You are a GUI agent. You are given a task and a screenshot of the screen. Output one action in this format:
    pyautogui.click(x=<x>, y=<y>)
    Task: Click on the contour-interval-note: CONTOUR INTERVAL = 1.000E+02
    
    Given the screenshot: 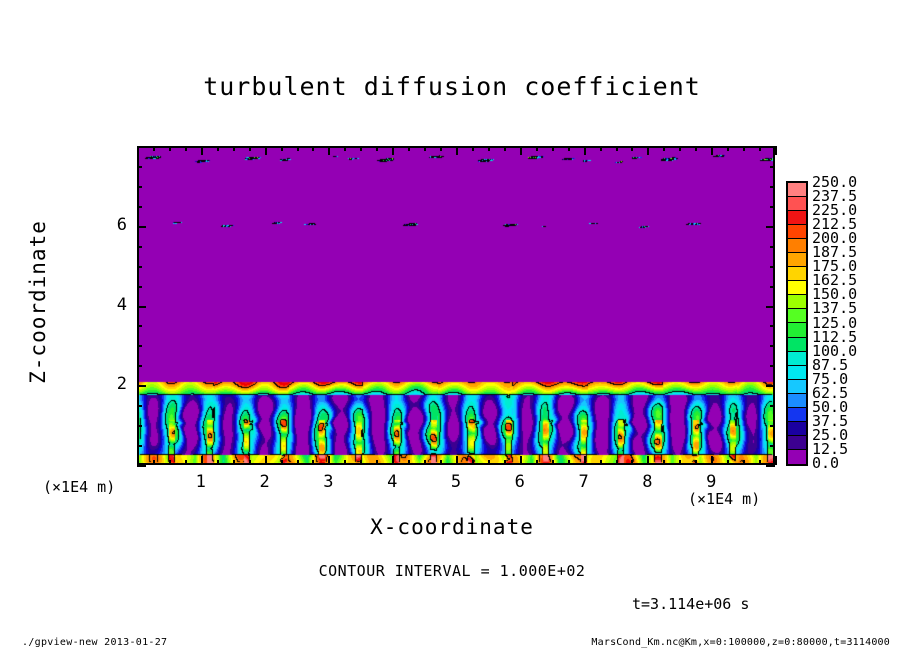 What is the action you would take?
    pyautogui.click(x=452, y=571)
    